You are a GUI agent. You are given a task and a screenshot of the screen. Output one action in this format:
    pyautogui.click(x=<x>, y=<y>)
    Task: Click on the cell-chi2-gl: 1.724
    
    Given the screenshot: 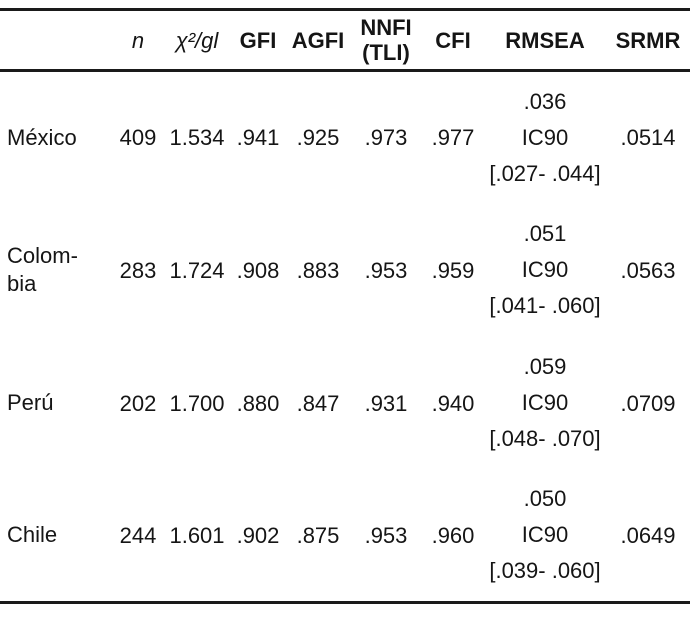 What is the action you would take?
    pyautogui.click(x=197, y=270)
    